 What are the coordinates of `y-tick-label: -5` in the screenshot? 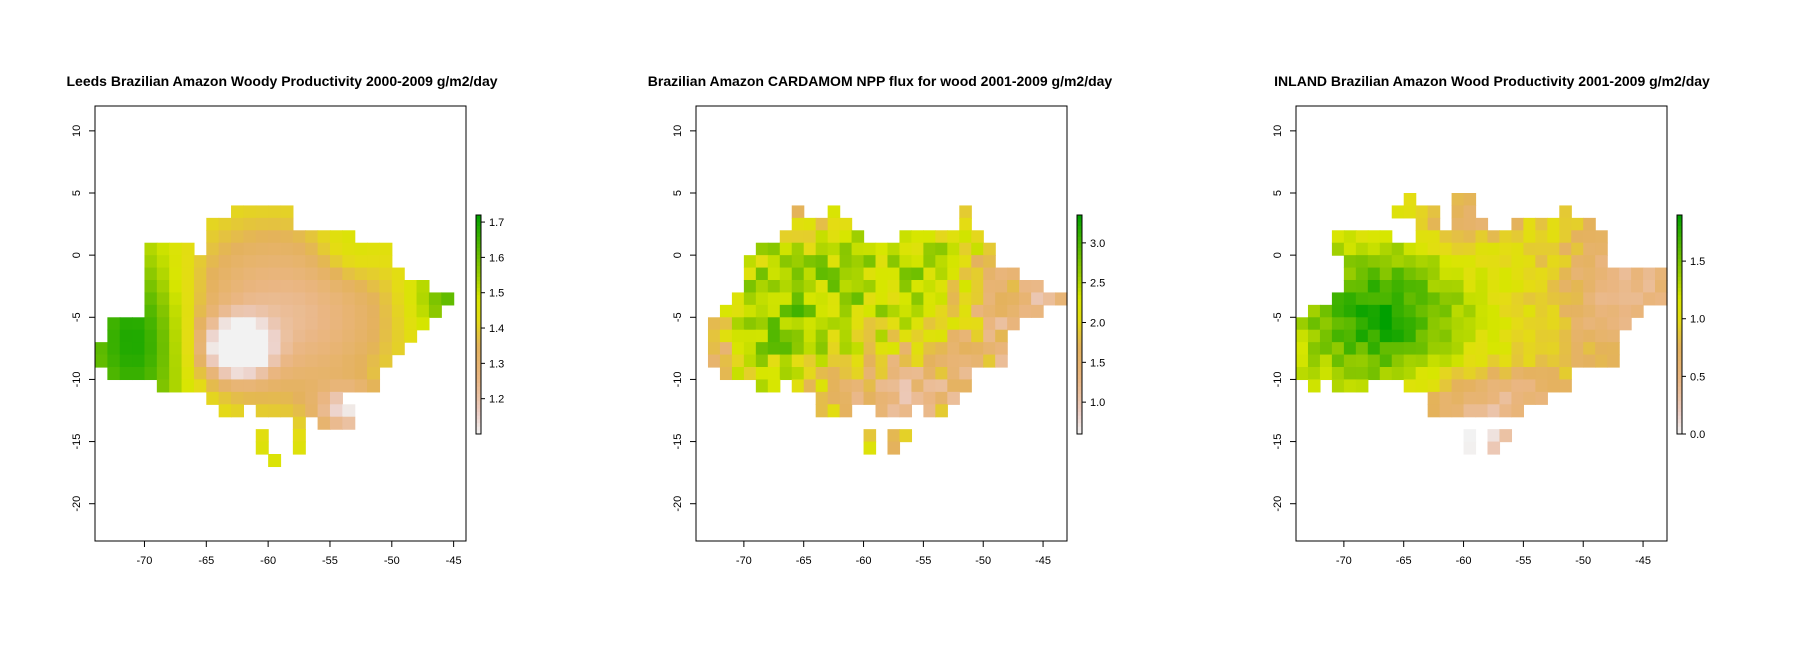 It's located at (1278, 317).